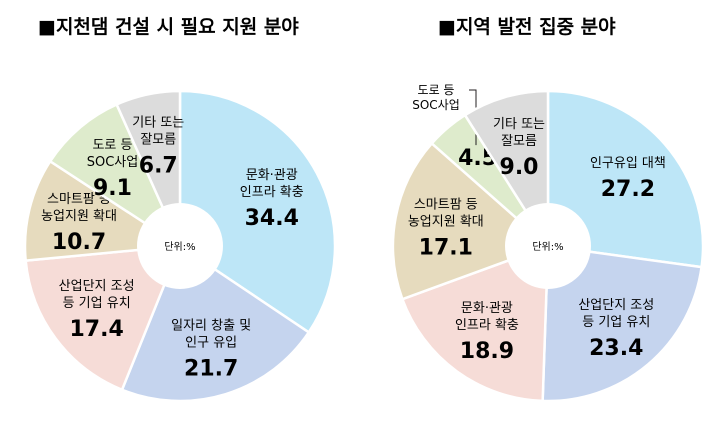 This screenshot has height=427, width=718. What do you see at coordinates (436, 90) in the screenshot?
I see `pie1-slice-4-label-line-0: 도로 등` at bounding box center [436, 90].